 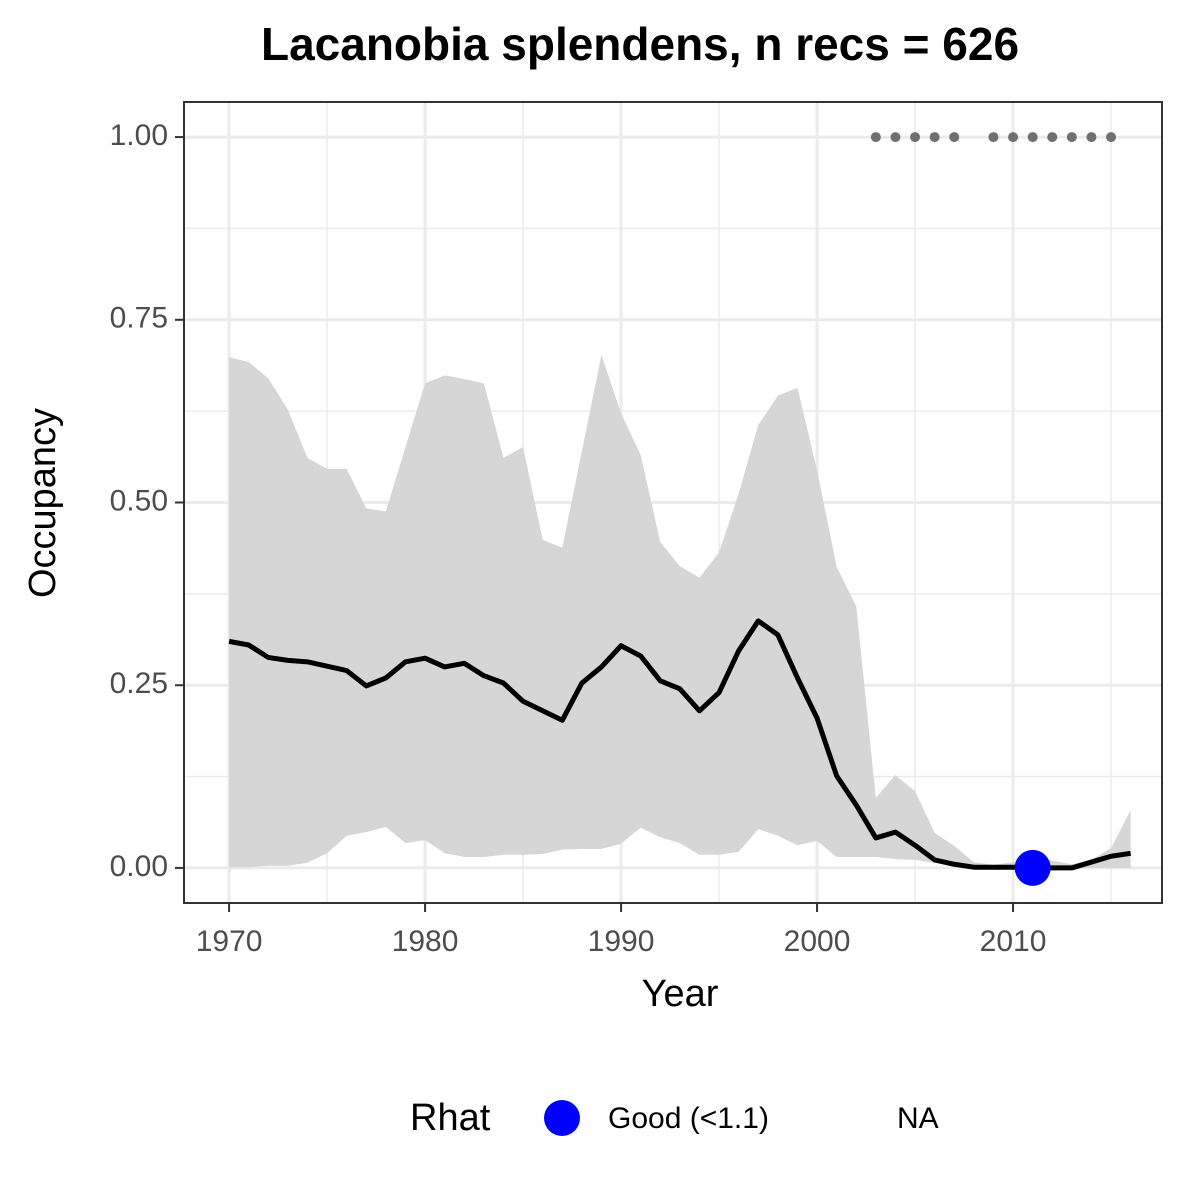 I want to click on x-tick-label: 2000, so click(x=817, y=941).